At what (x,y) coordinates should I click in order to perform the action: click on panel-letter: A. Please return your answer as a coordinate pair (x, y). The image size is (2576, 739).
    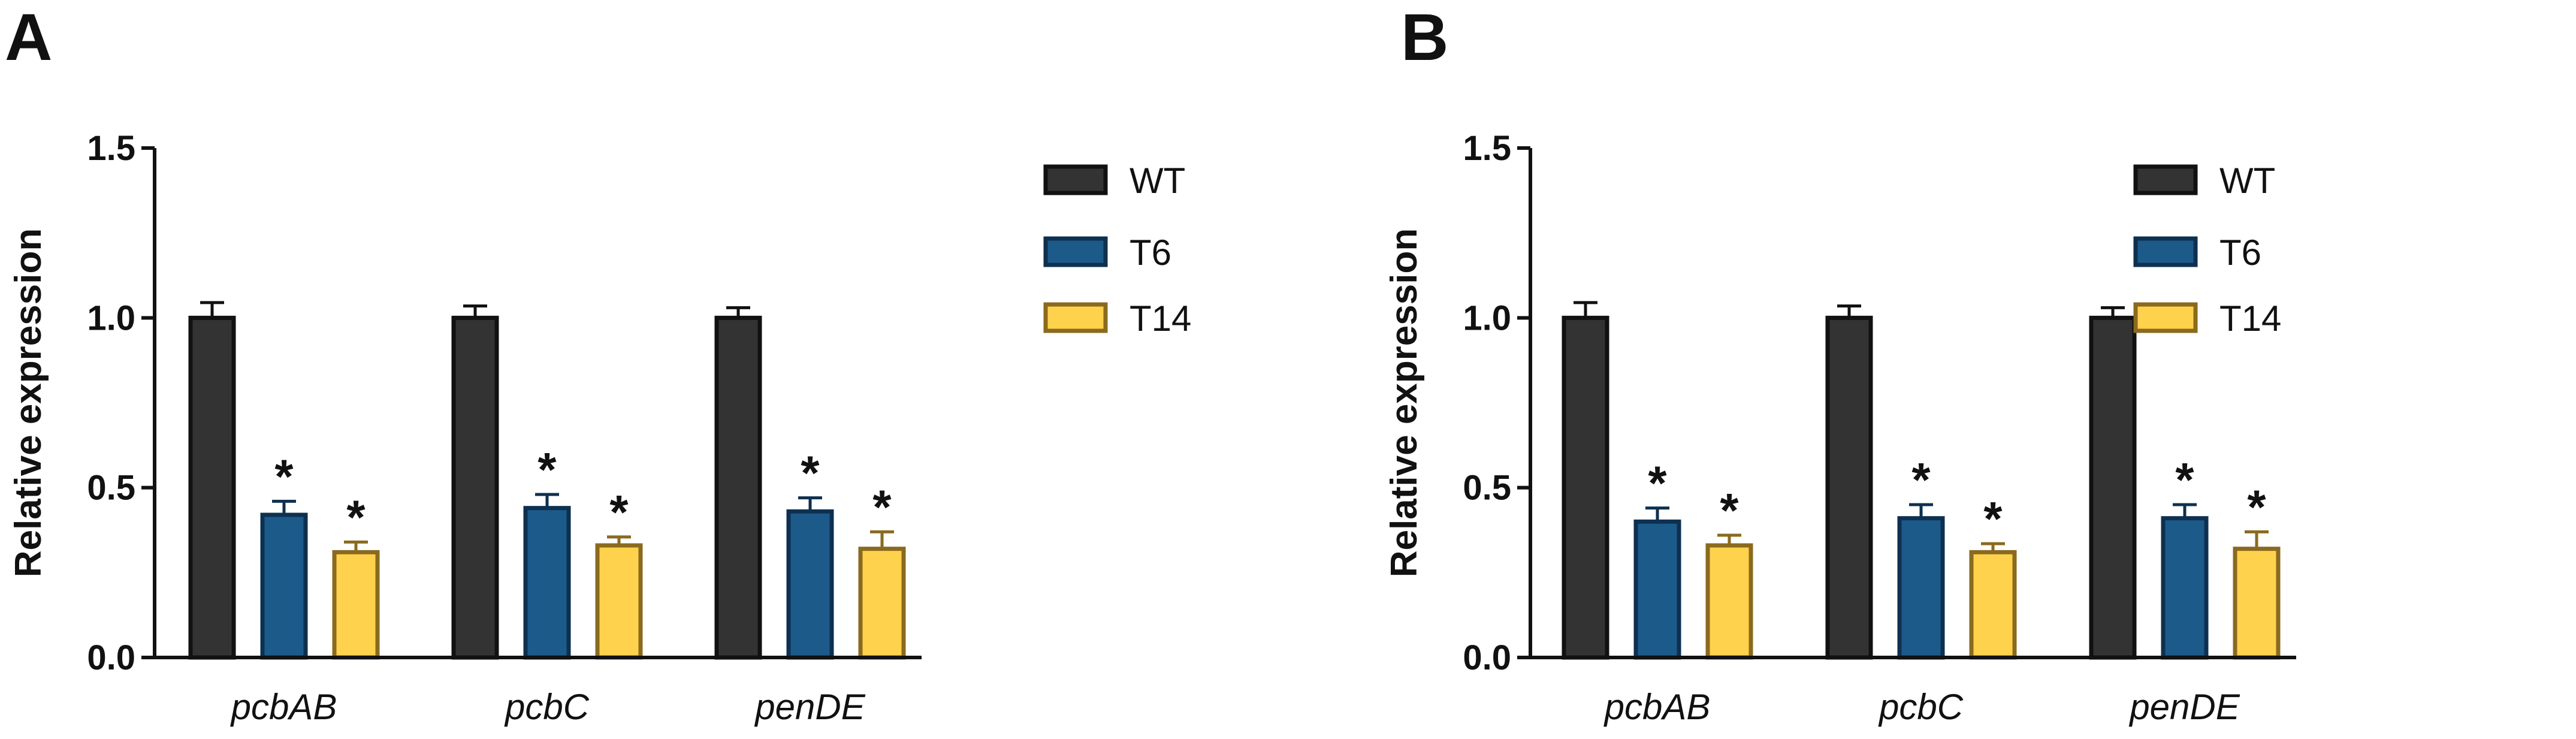
    Looking at the image, I should click on (28, 37).